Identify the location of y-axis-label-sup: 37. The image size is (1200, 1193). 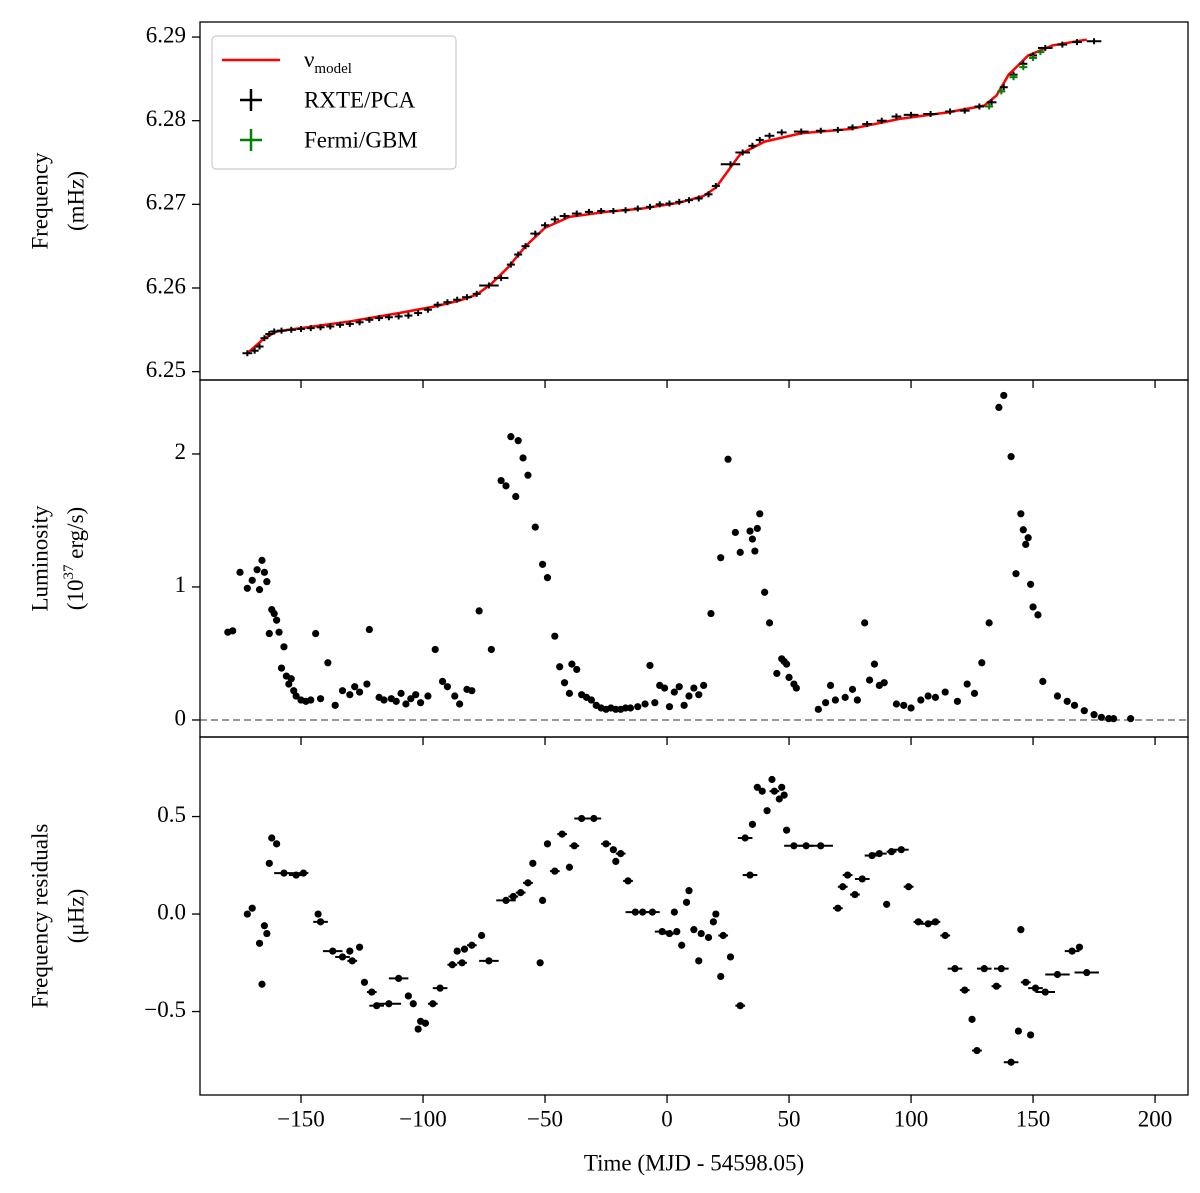
(69, 572).